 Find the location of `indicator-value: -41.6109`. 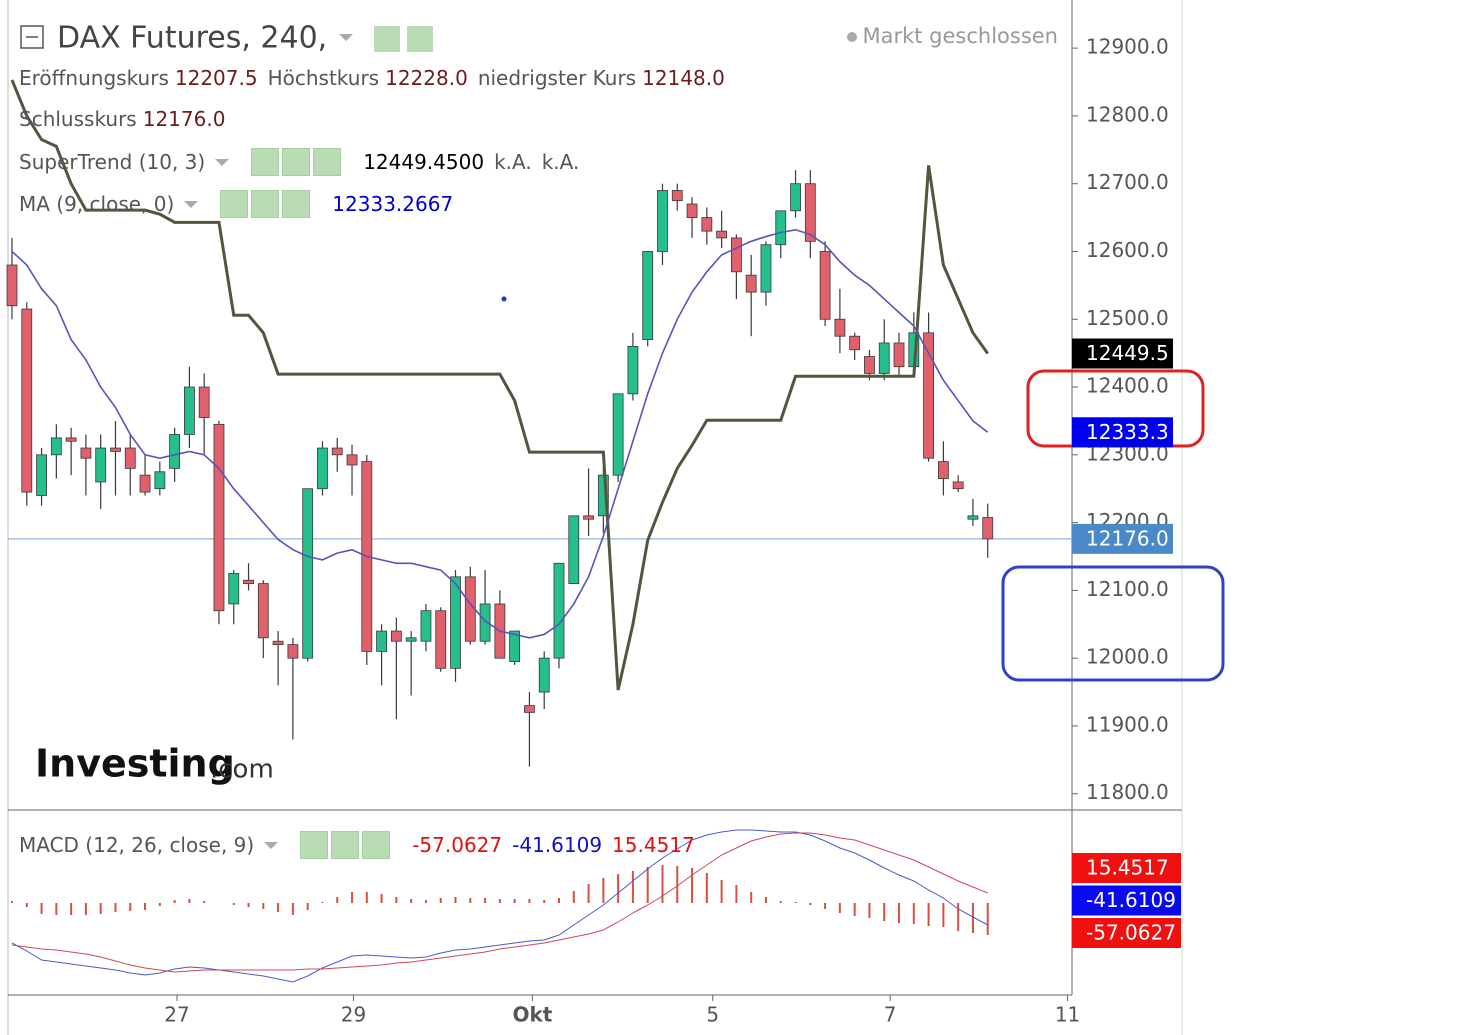

indicator-value: -41.6109 is located at coordinates (557, 845).